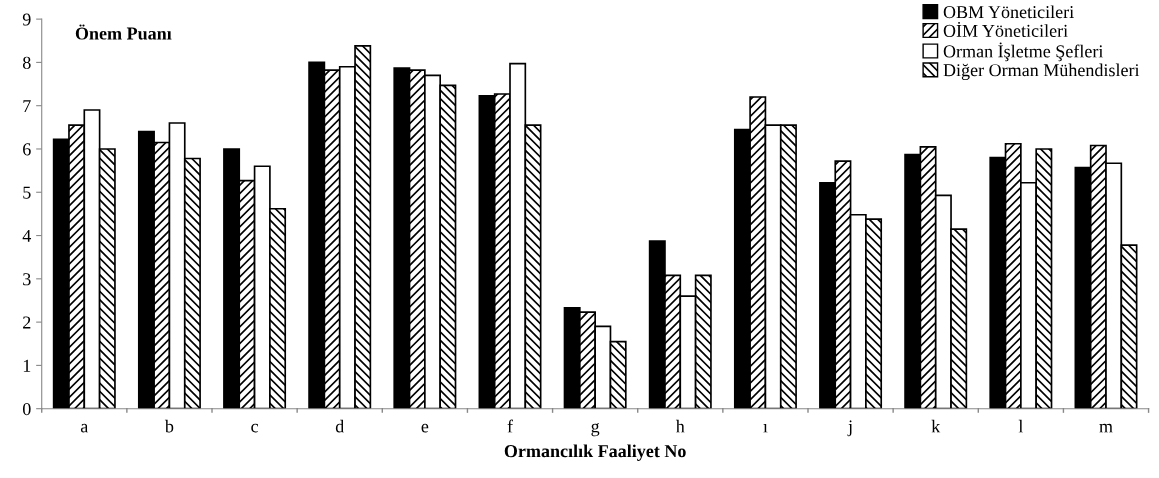 The image size is (1159, 478). I want to click on x-tick-label: a, so click(84, 428).